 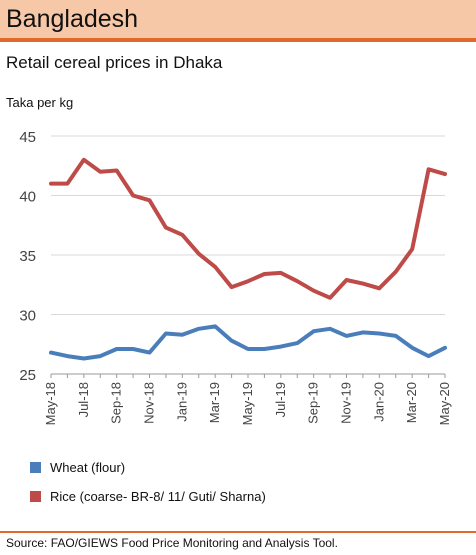 I want to click on legend-item: Rice (coarse- BR-8/ 11/ Guti/ Sharna), so click(x=148, y=496).